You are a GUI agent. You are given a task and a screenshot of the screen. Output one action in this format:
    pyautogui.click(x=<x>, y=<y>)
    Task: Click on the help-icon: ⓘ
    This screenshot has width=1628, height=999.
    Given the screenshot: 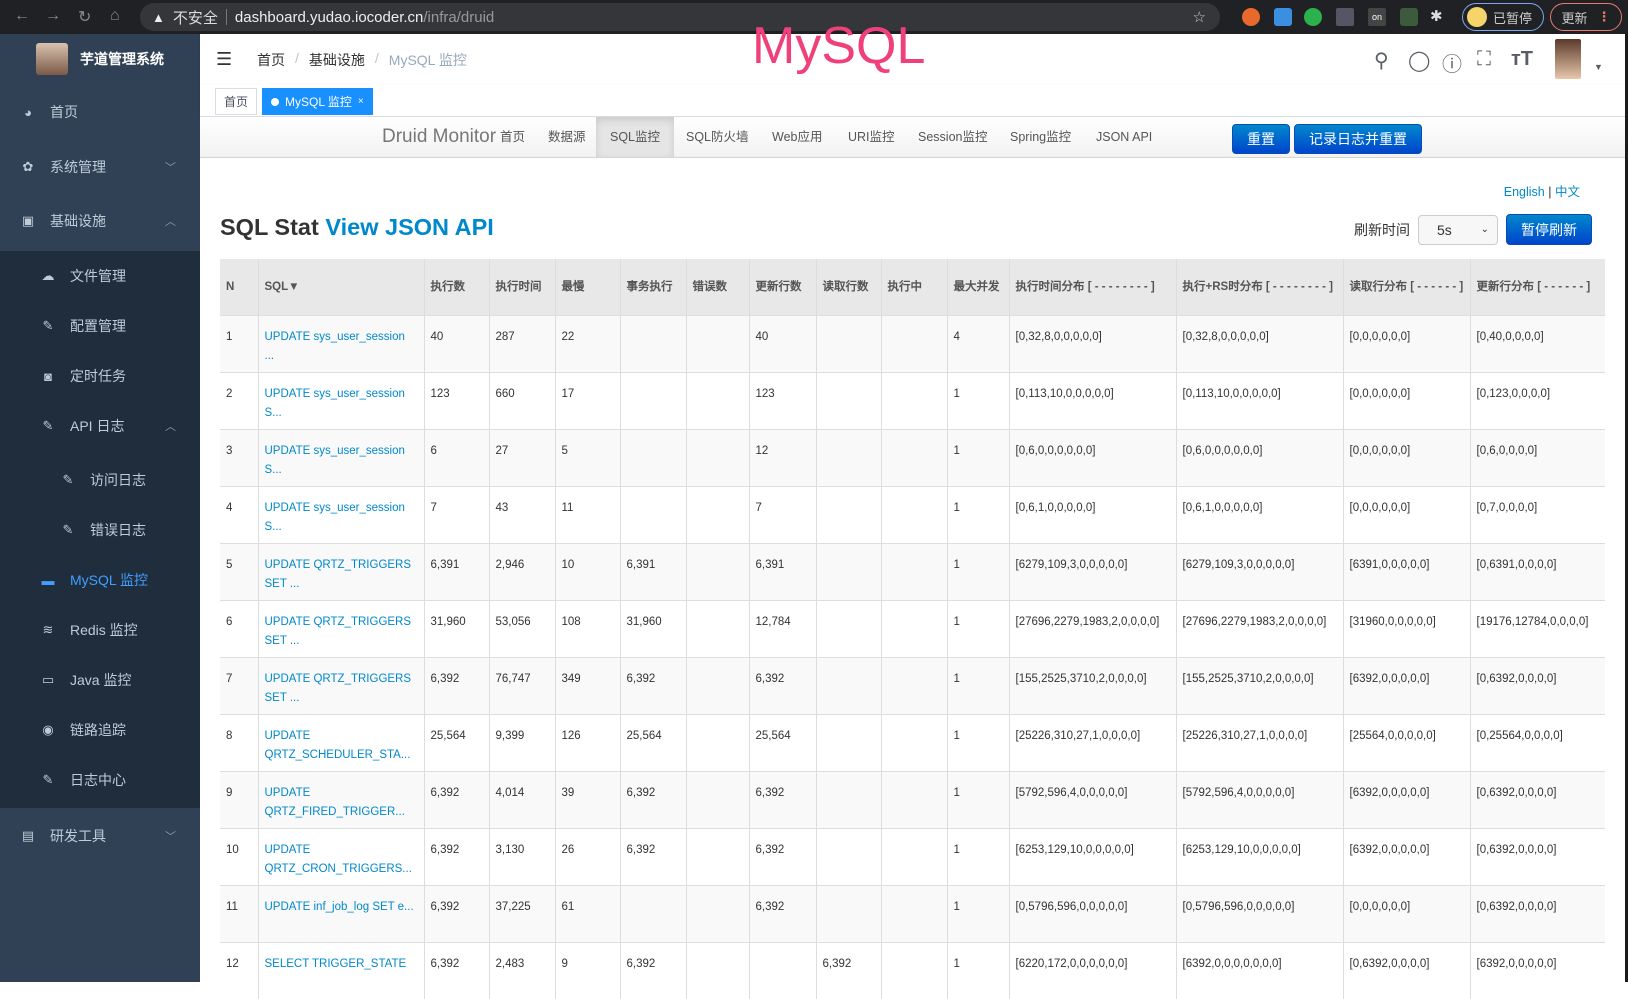 What is the action you would take?
    pyautogui.click(x=1452, y=65)
    